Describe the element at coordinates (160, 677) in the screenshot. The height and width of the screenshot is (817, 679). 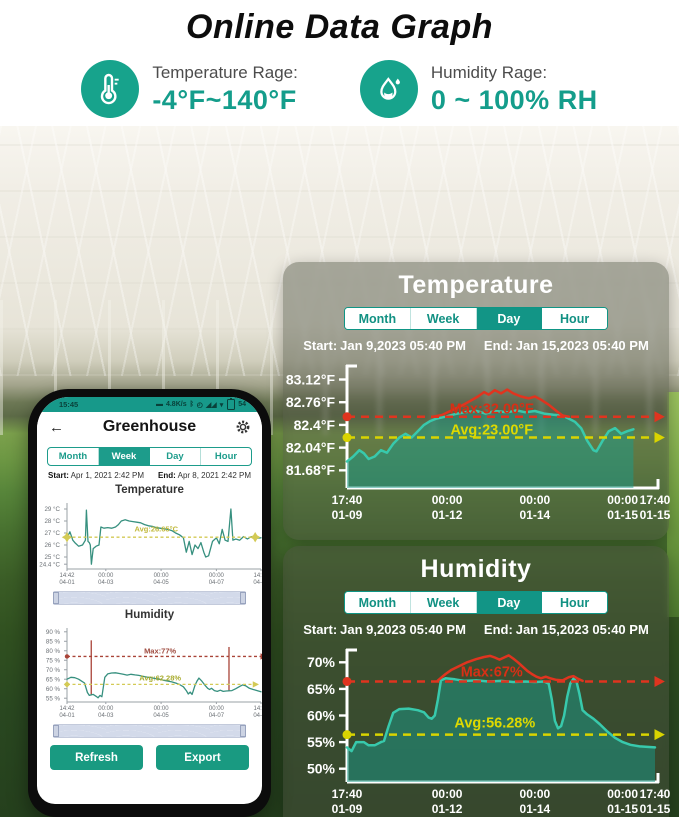
I see `svg-text: Avg:62.28%` at that location.